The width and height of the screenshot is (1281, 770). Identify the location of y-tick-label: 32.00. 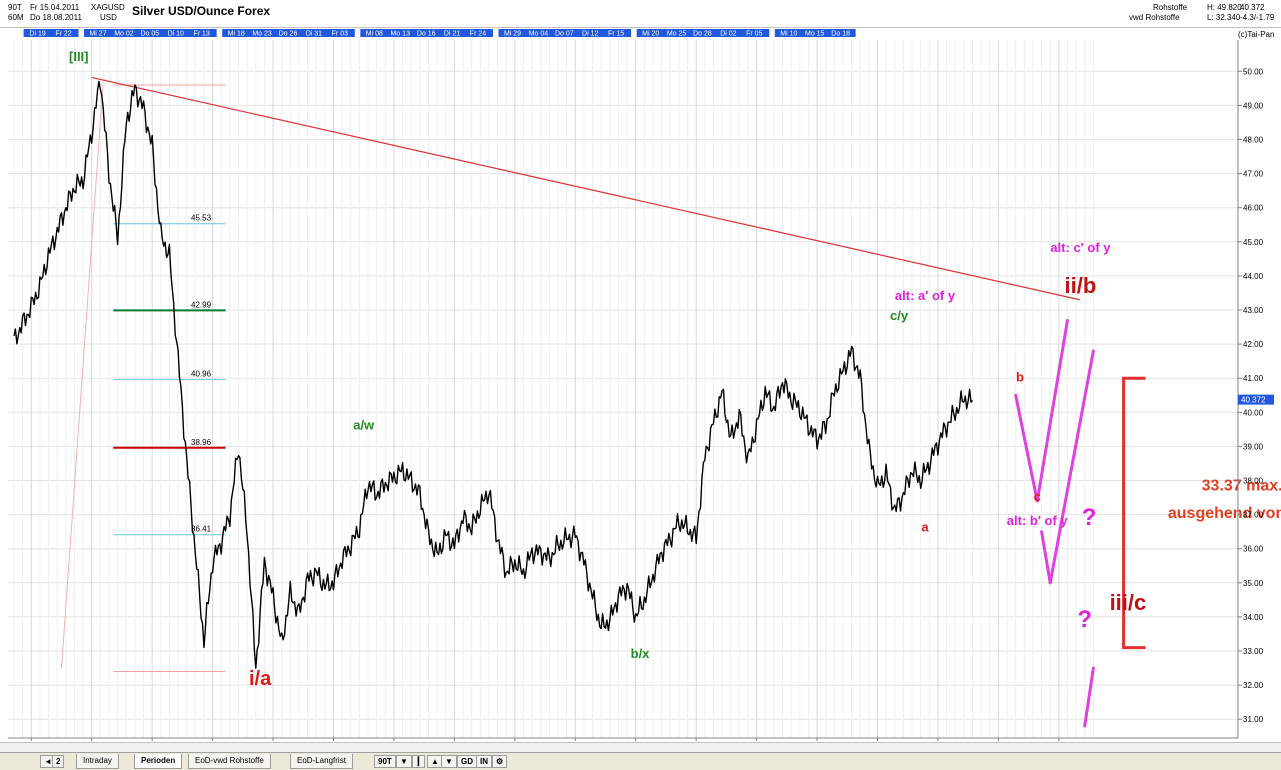
(1253, 685).